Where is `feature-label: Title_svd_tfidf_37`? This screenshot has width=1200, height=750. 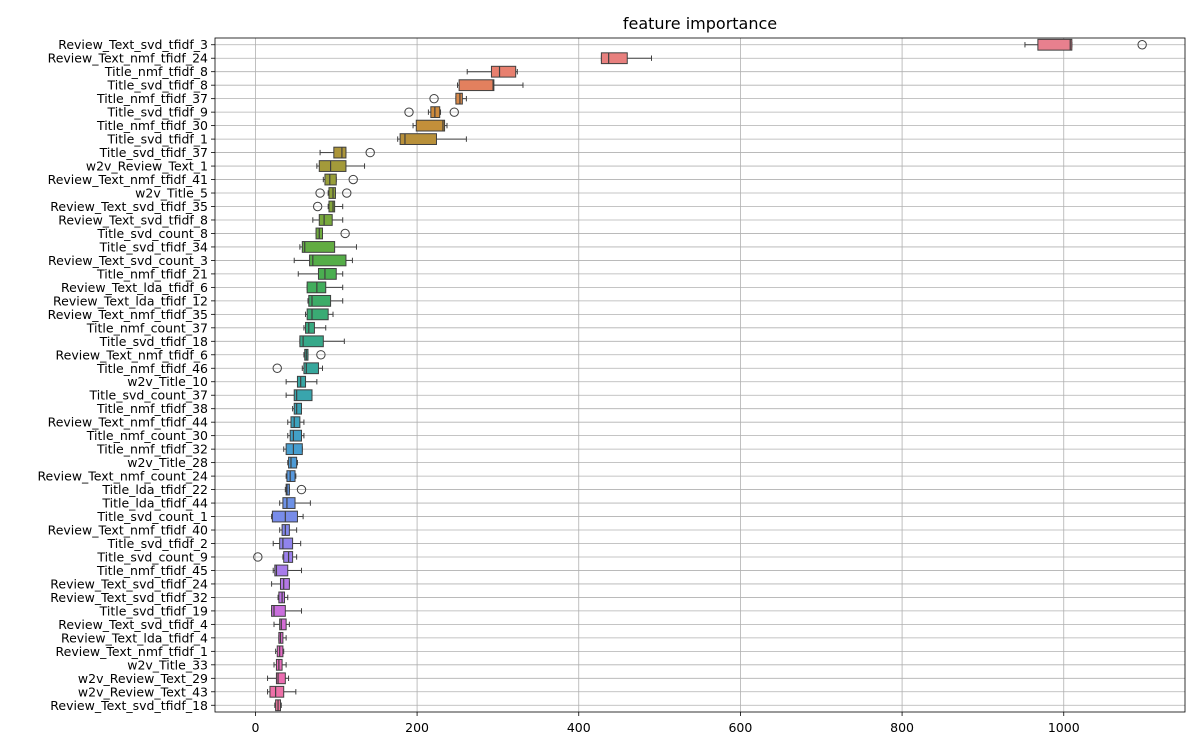 feature-label: Title_svd_tfidf_37 is located at coordinates (153, 152).